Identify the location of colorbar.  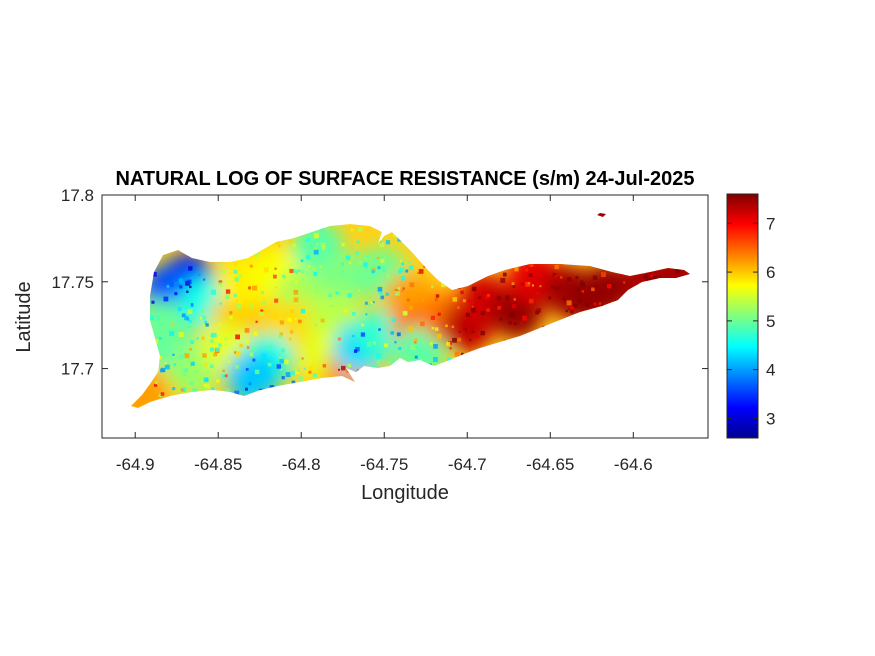
(742, 316).